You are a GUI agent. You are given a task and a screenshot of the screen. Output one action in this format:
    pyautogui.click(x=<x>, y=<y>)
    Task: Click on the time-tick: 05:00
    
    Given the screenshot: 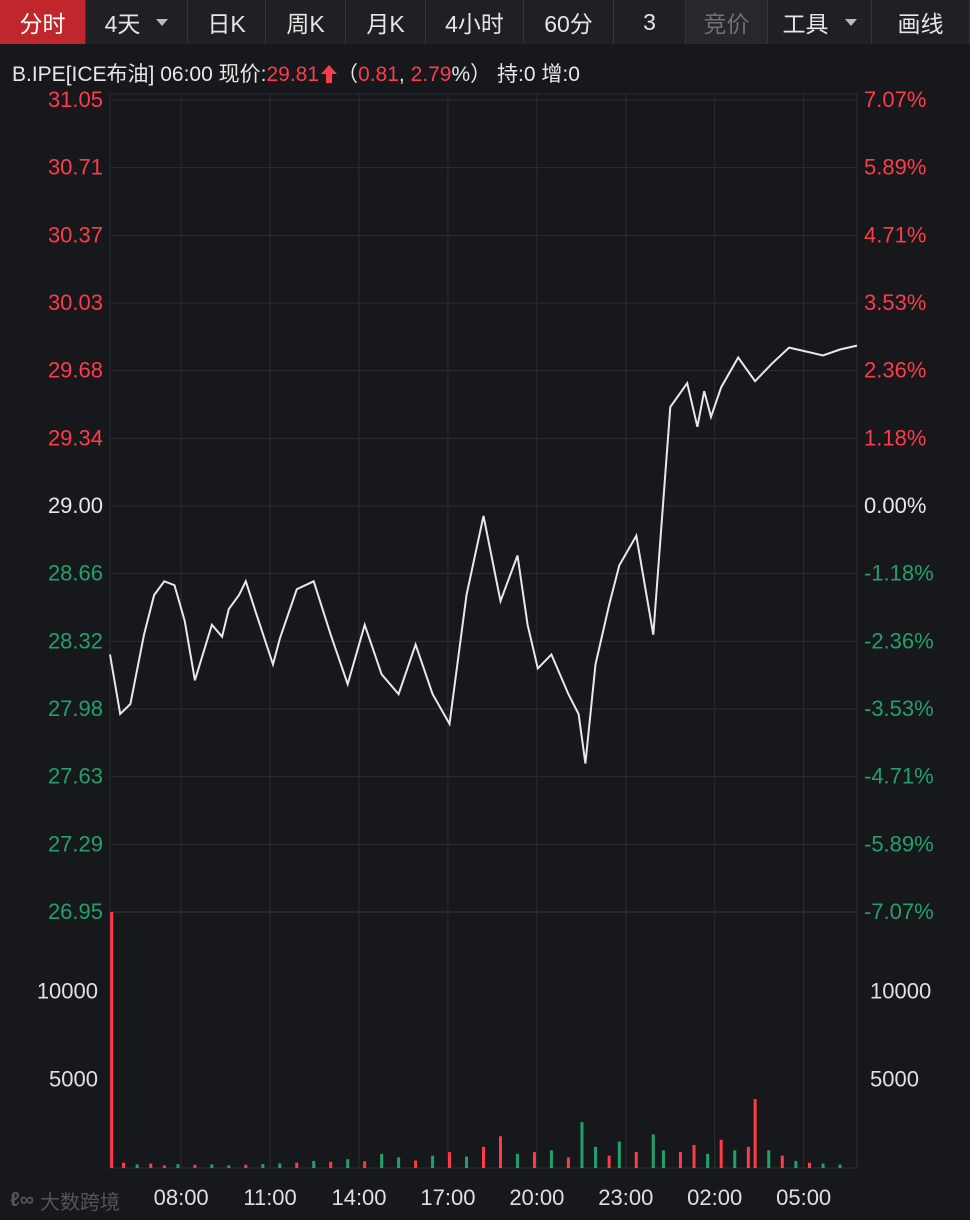 What is the action you would take?
    pyautogui.click(x=803, y=1197)
    